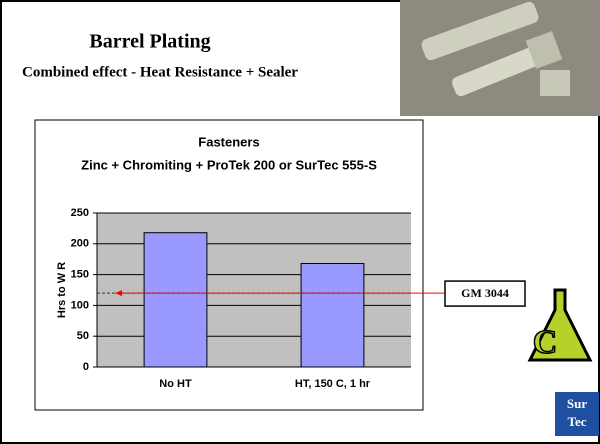  Describe the element at coordinates (83, 336) in the screenshot. I see `y-tick-label: 50` at that location.